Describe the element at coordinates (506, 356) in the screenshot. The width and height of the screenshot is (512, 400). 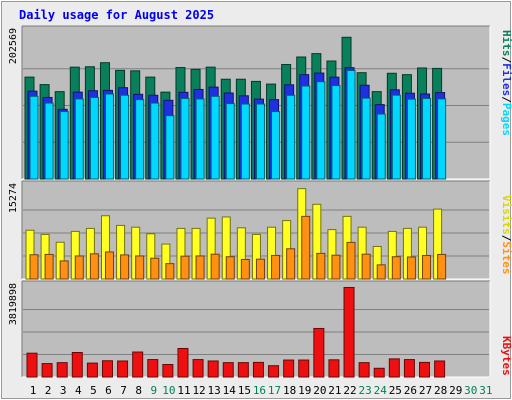
I see `legend-kbytes: KBytes` at that location.